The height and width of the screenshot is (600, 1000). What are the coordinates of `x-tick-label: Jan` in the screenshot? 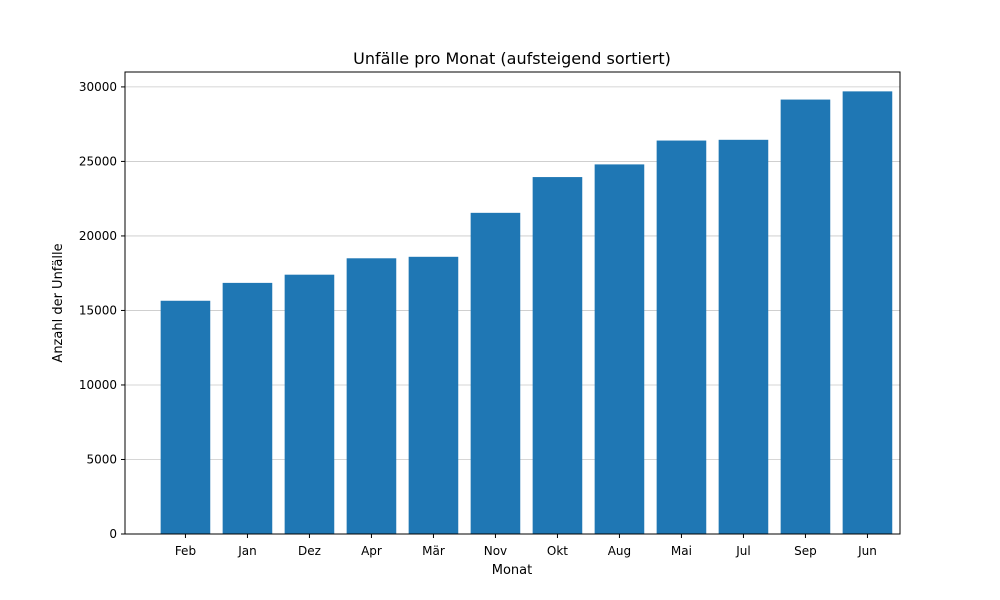 It's located at (247, 551).